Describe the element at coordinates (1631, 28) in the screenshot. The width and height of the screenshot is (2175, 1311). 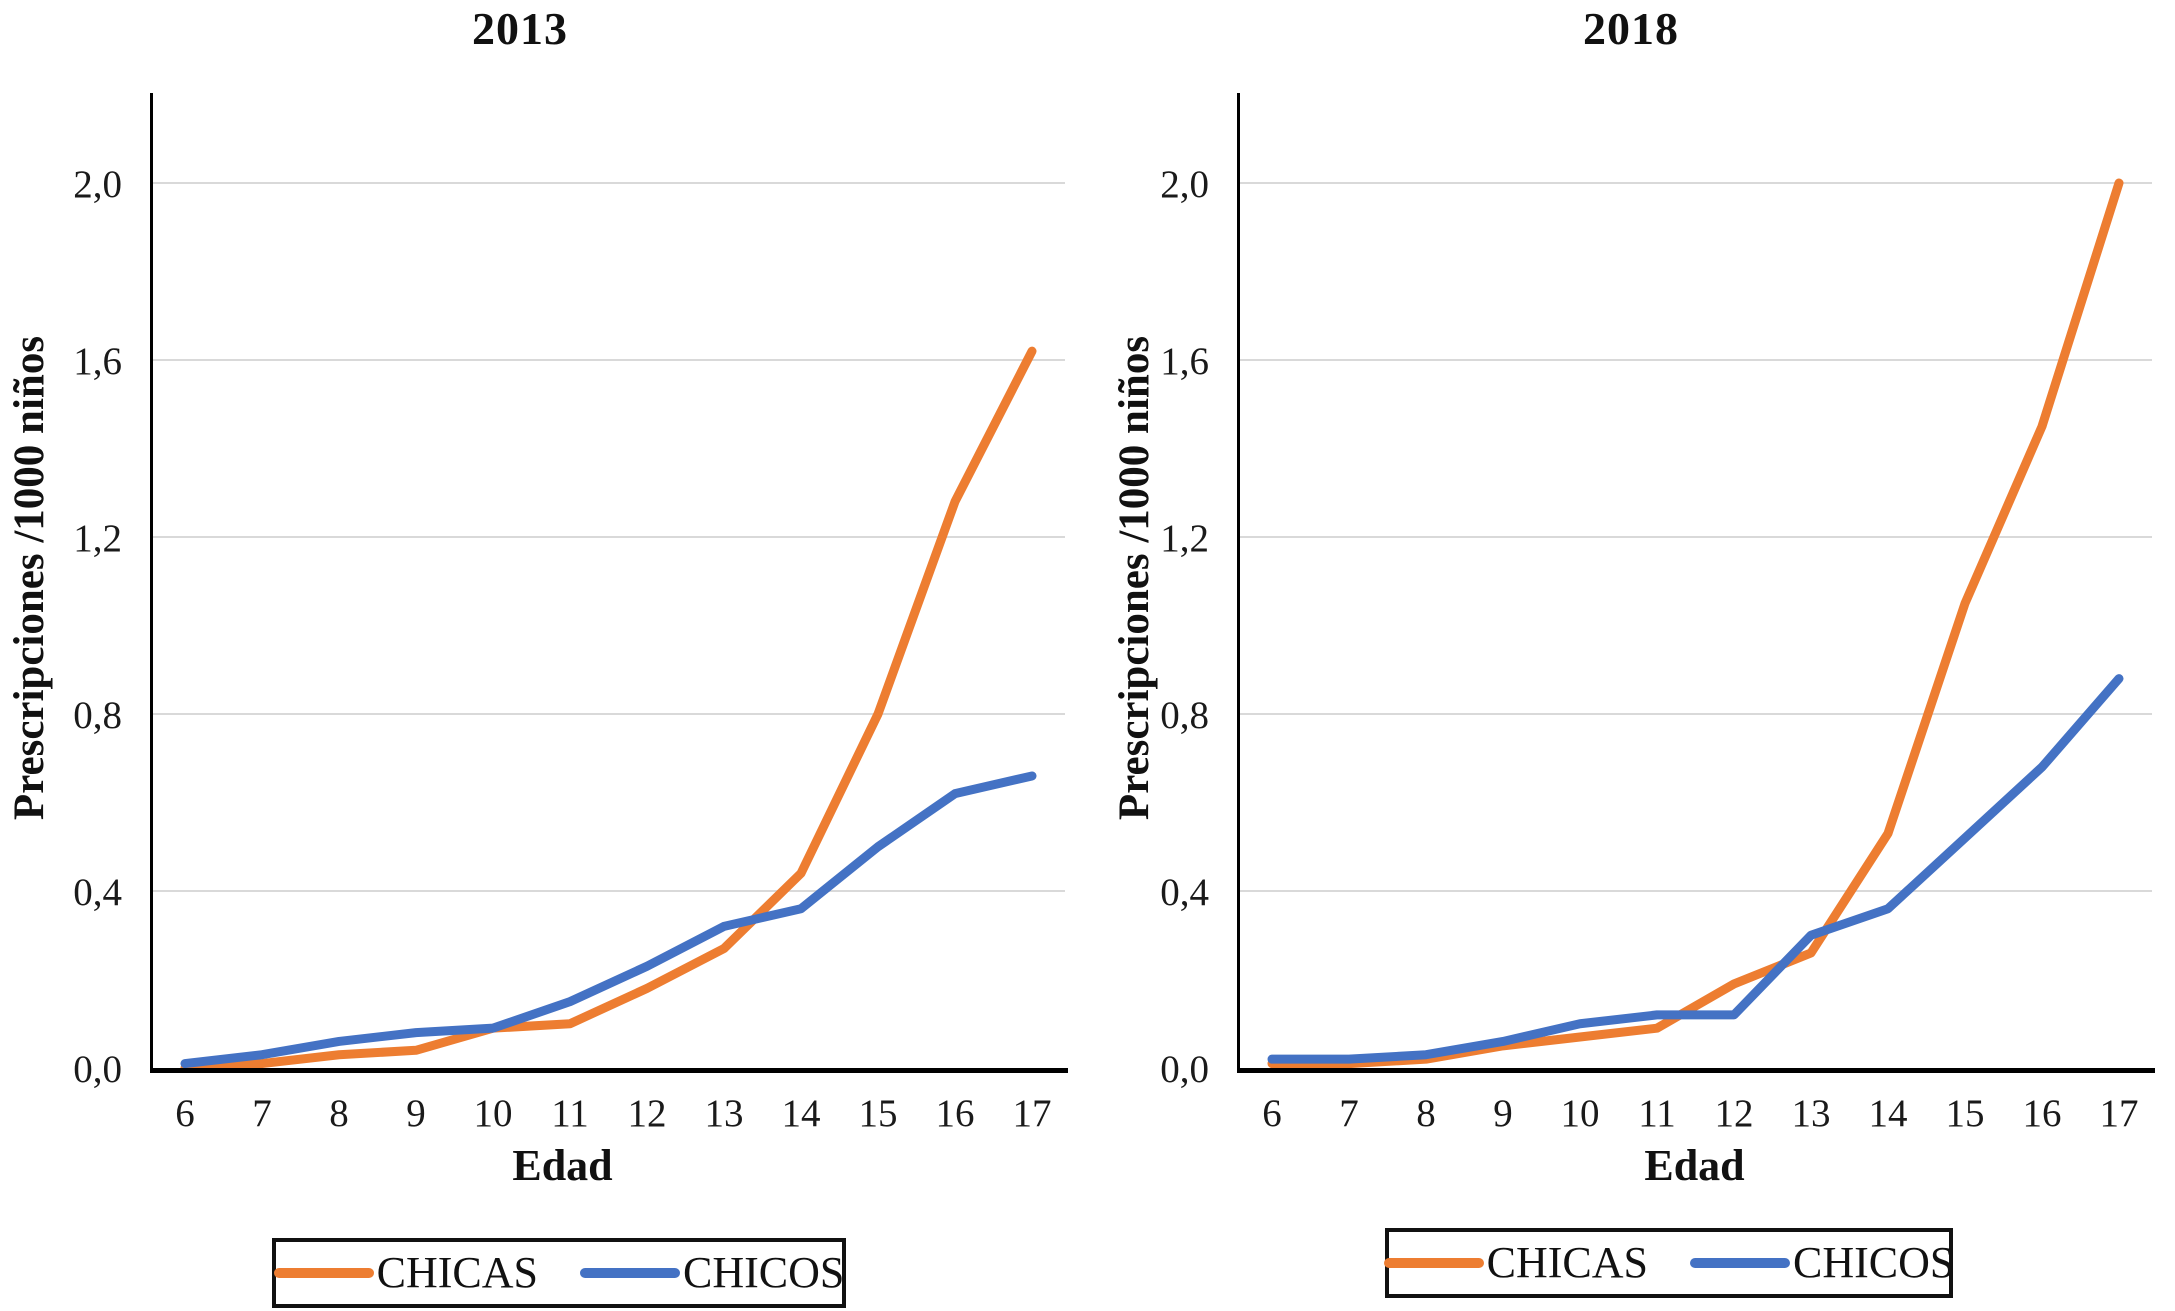
I see `chart-title-2018: 2018` at that location.